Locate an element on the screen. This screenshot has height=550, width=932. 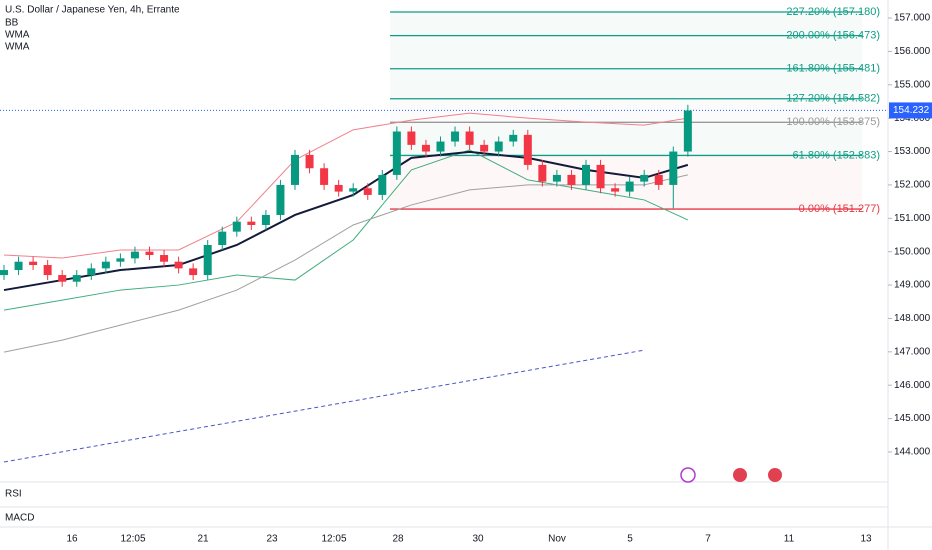
x-tick-label: 5 is located at coordinates (630, 539).